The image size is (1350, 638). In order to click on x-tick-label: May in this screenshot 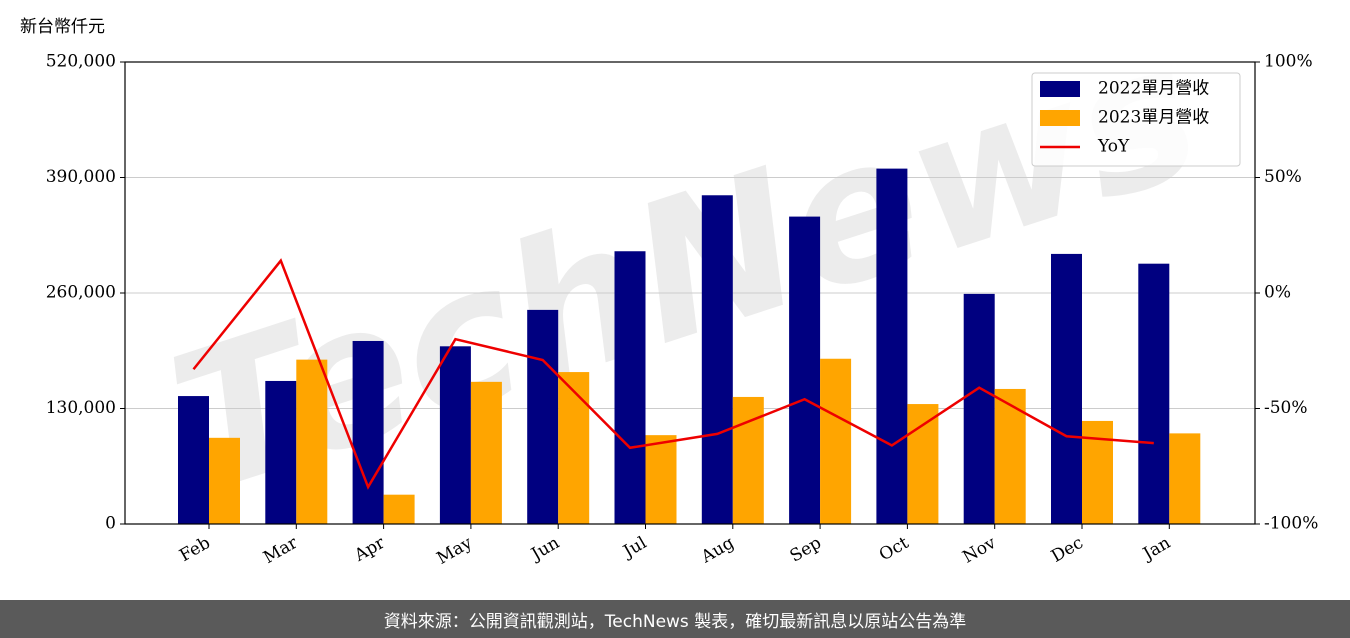, I will do `click(454, 551)`.